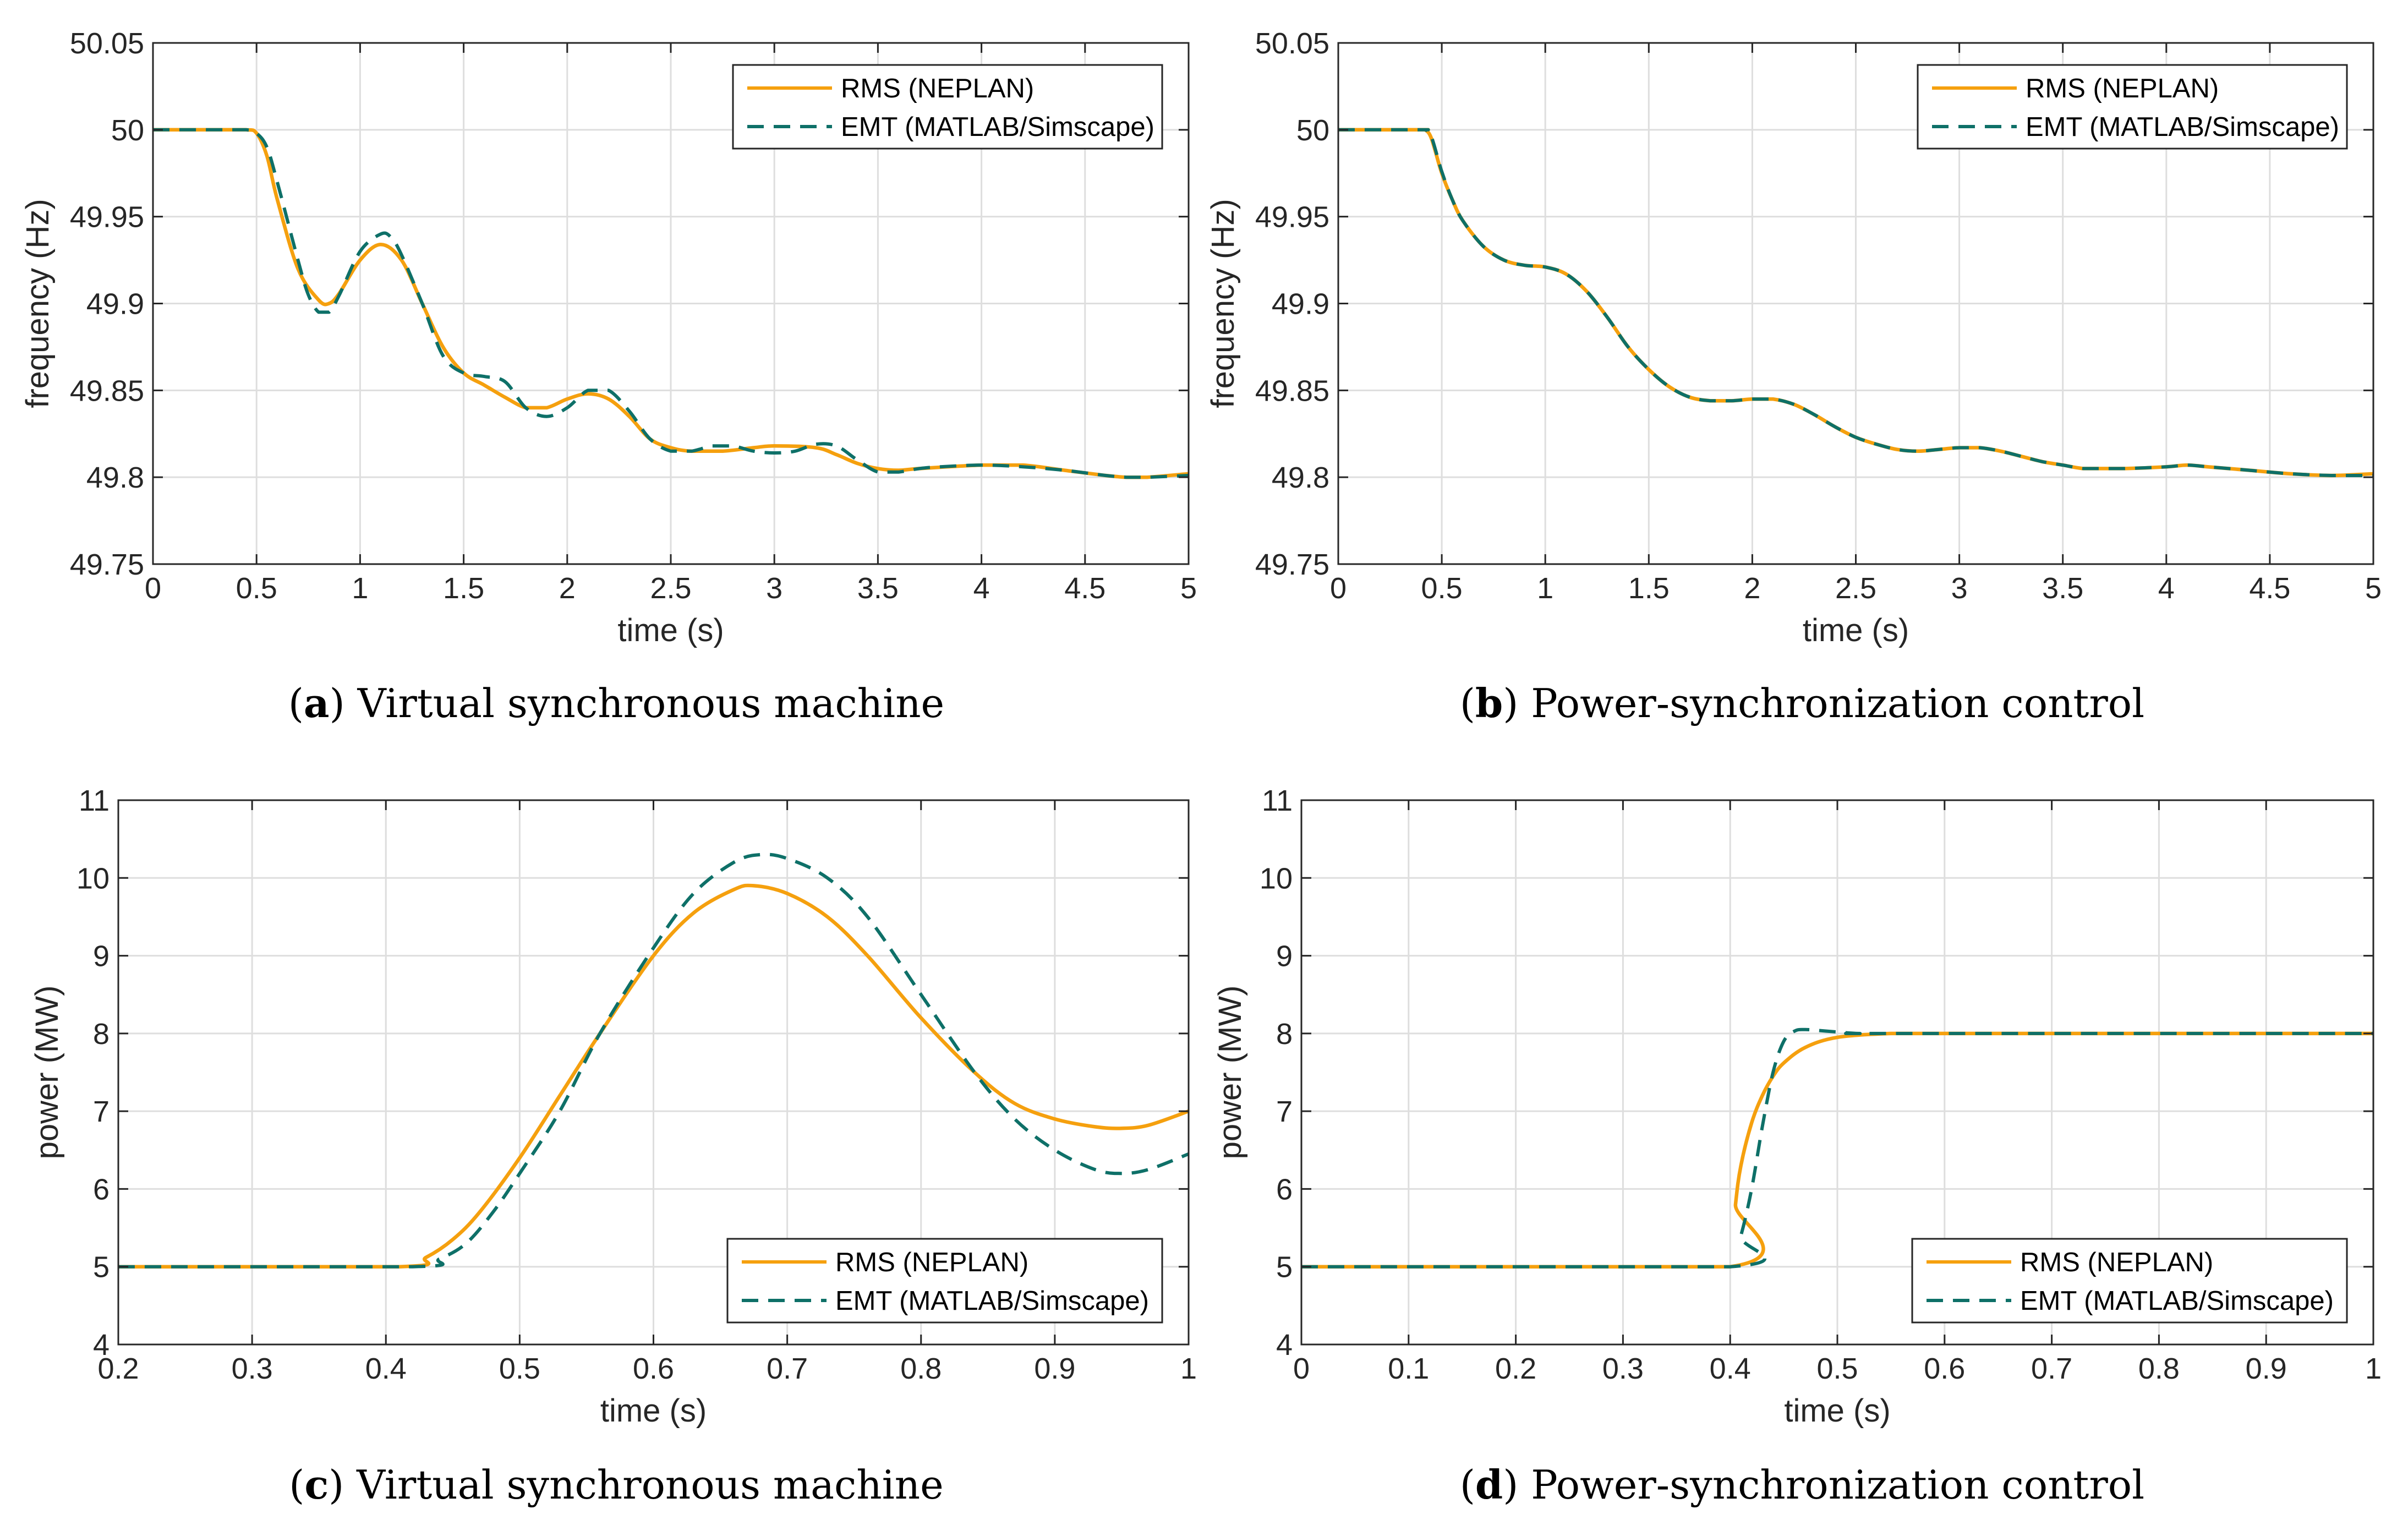  I want to click on caption-a-text: Virtual synchronous machine, so click(651, 703).